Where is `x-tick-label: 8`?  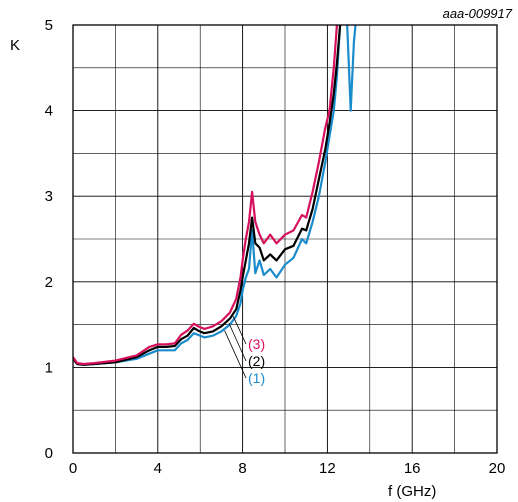
x-tick-label: 8 is located at coordinates (242, 468).